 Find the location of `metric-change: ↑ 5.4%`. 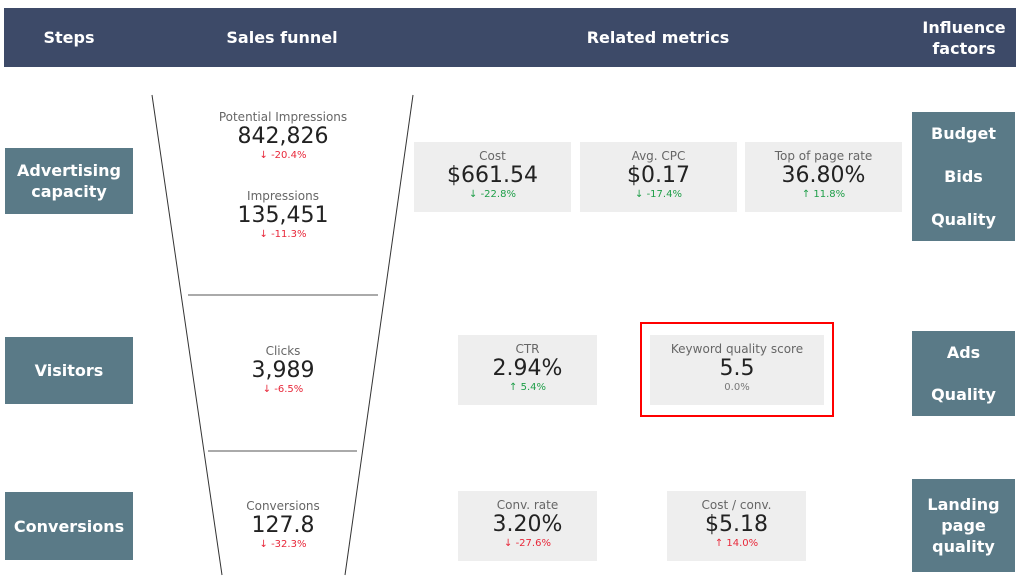

metric-change: ↑ 5.4% is located at coordinates (527, 387).